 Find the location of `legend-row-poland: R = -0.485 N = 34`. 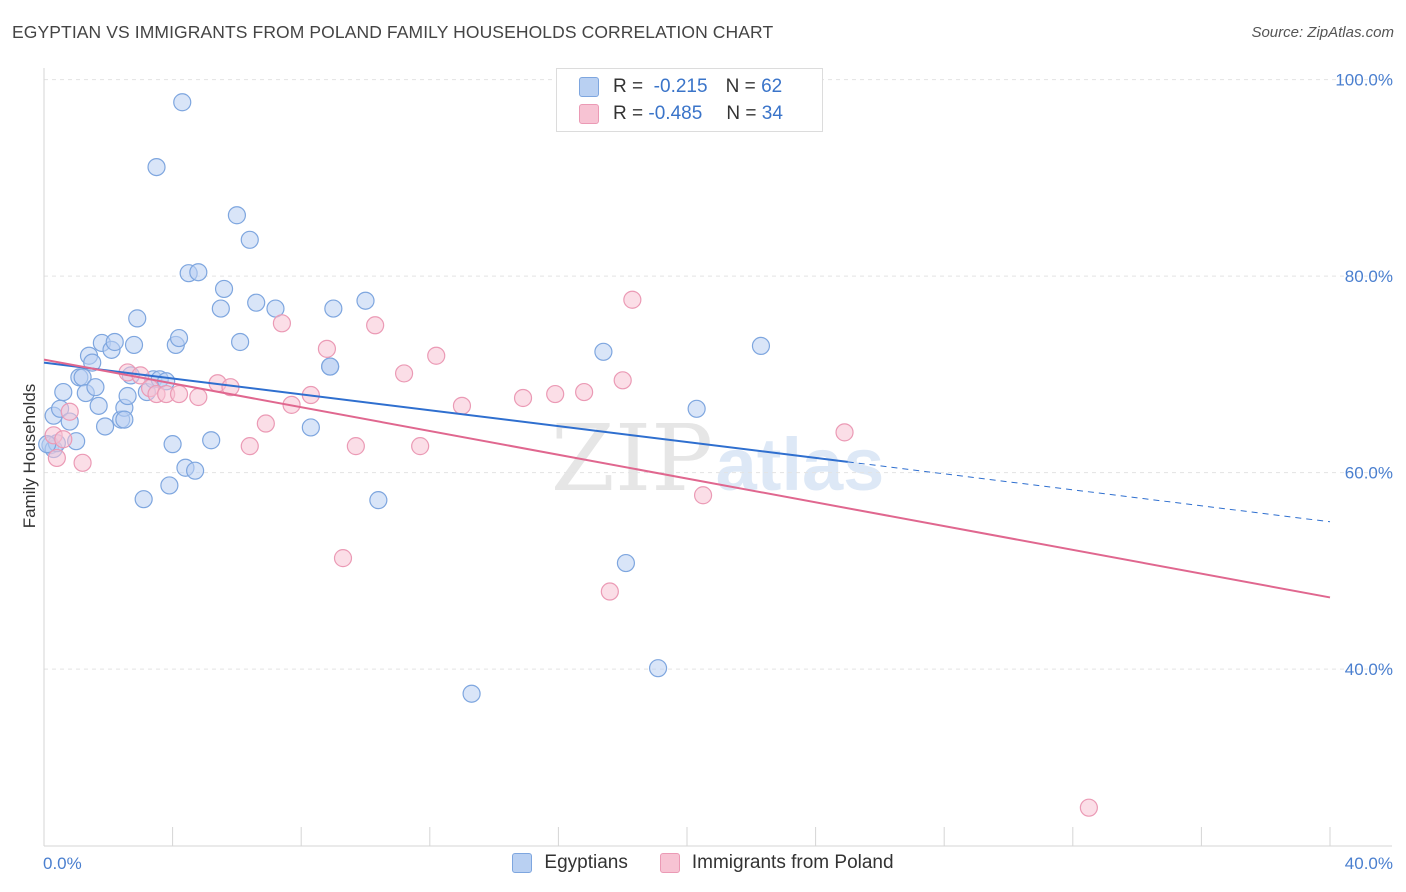

legend-row-poland: R = -0.485 N = 34 is located at coordinates (681, 114).